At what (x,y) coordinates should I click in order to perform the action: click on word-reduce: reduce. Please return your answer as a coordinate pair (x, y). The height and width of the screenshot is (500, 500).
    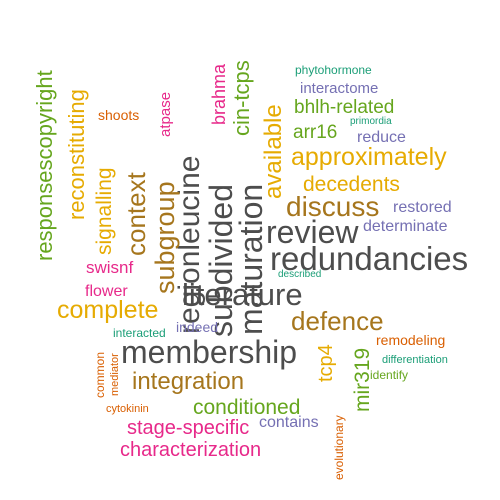
    Looking at the image, I should click on (381, 137).